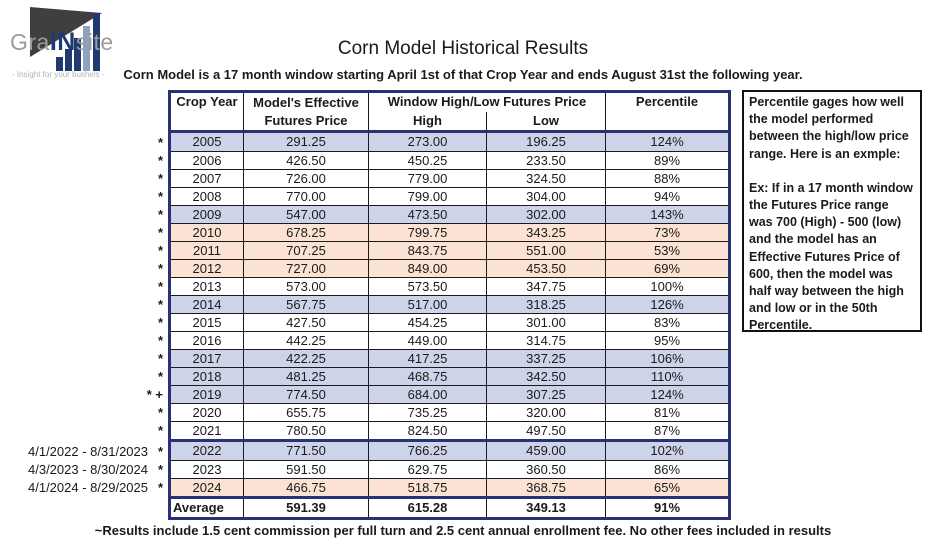  Describe the element at coordinates (428, 196) in the screenshot. I see `cell-high: 799.00` at that location.